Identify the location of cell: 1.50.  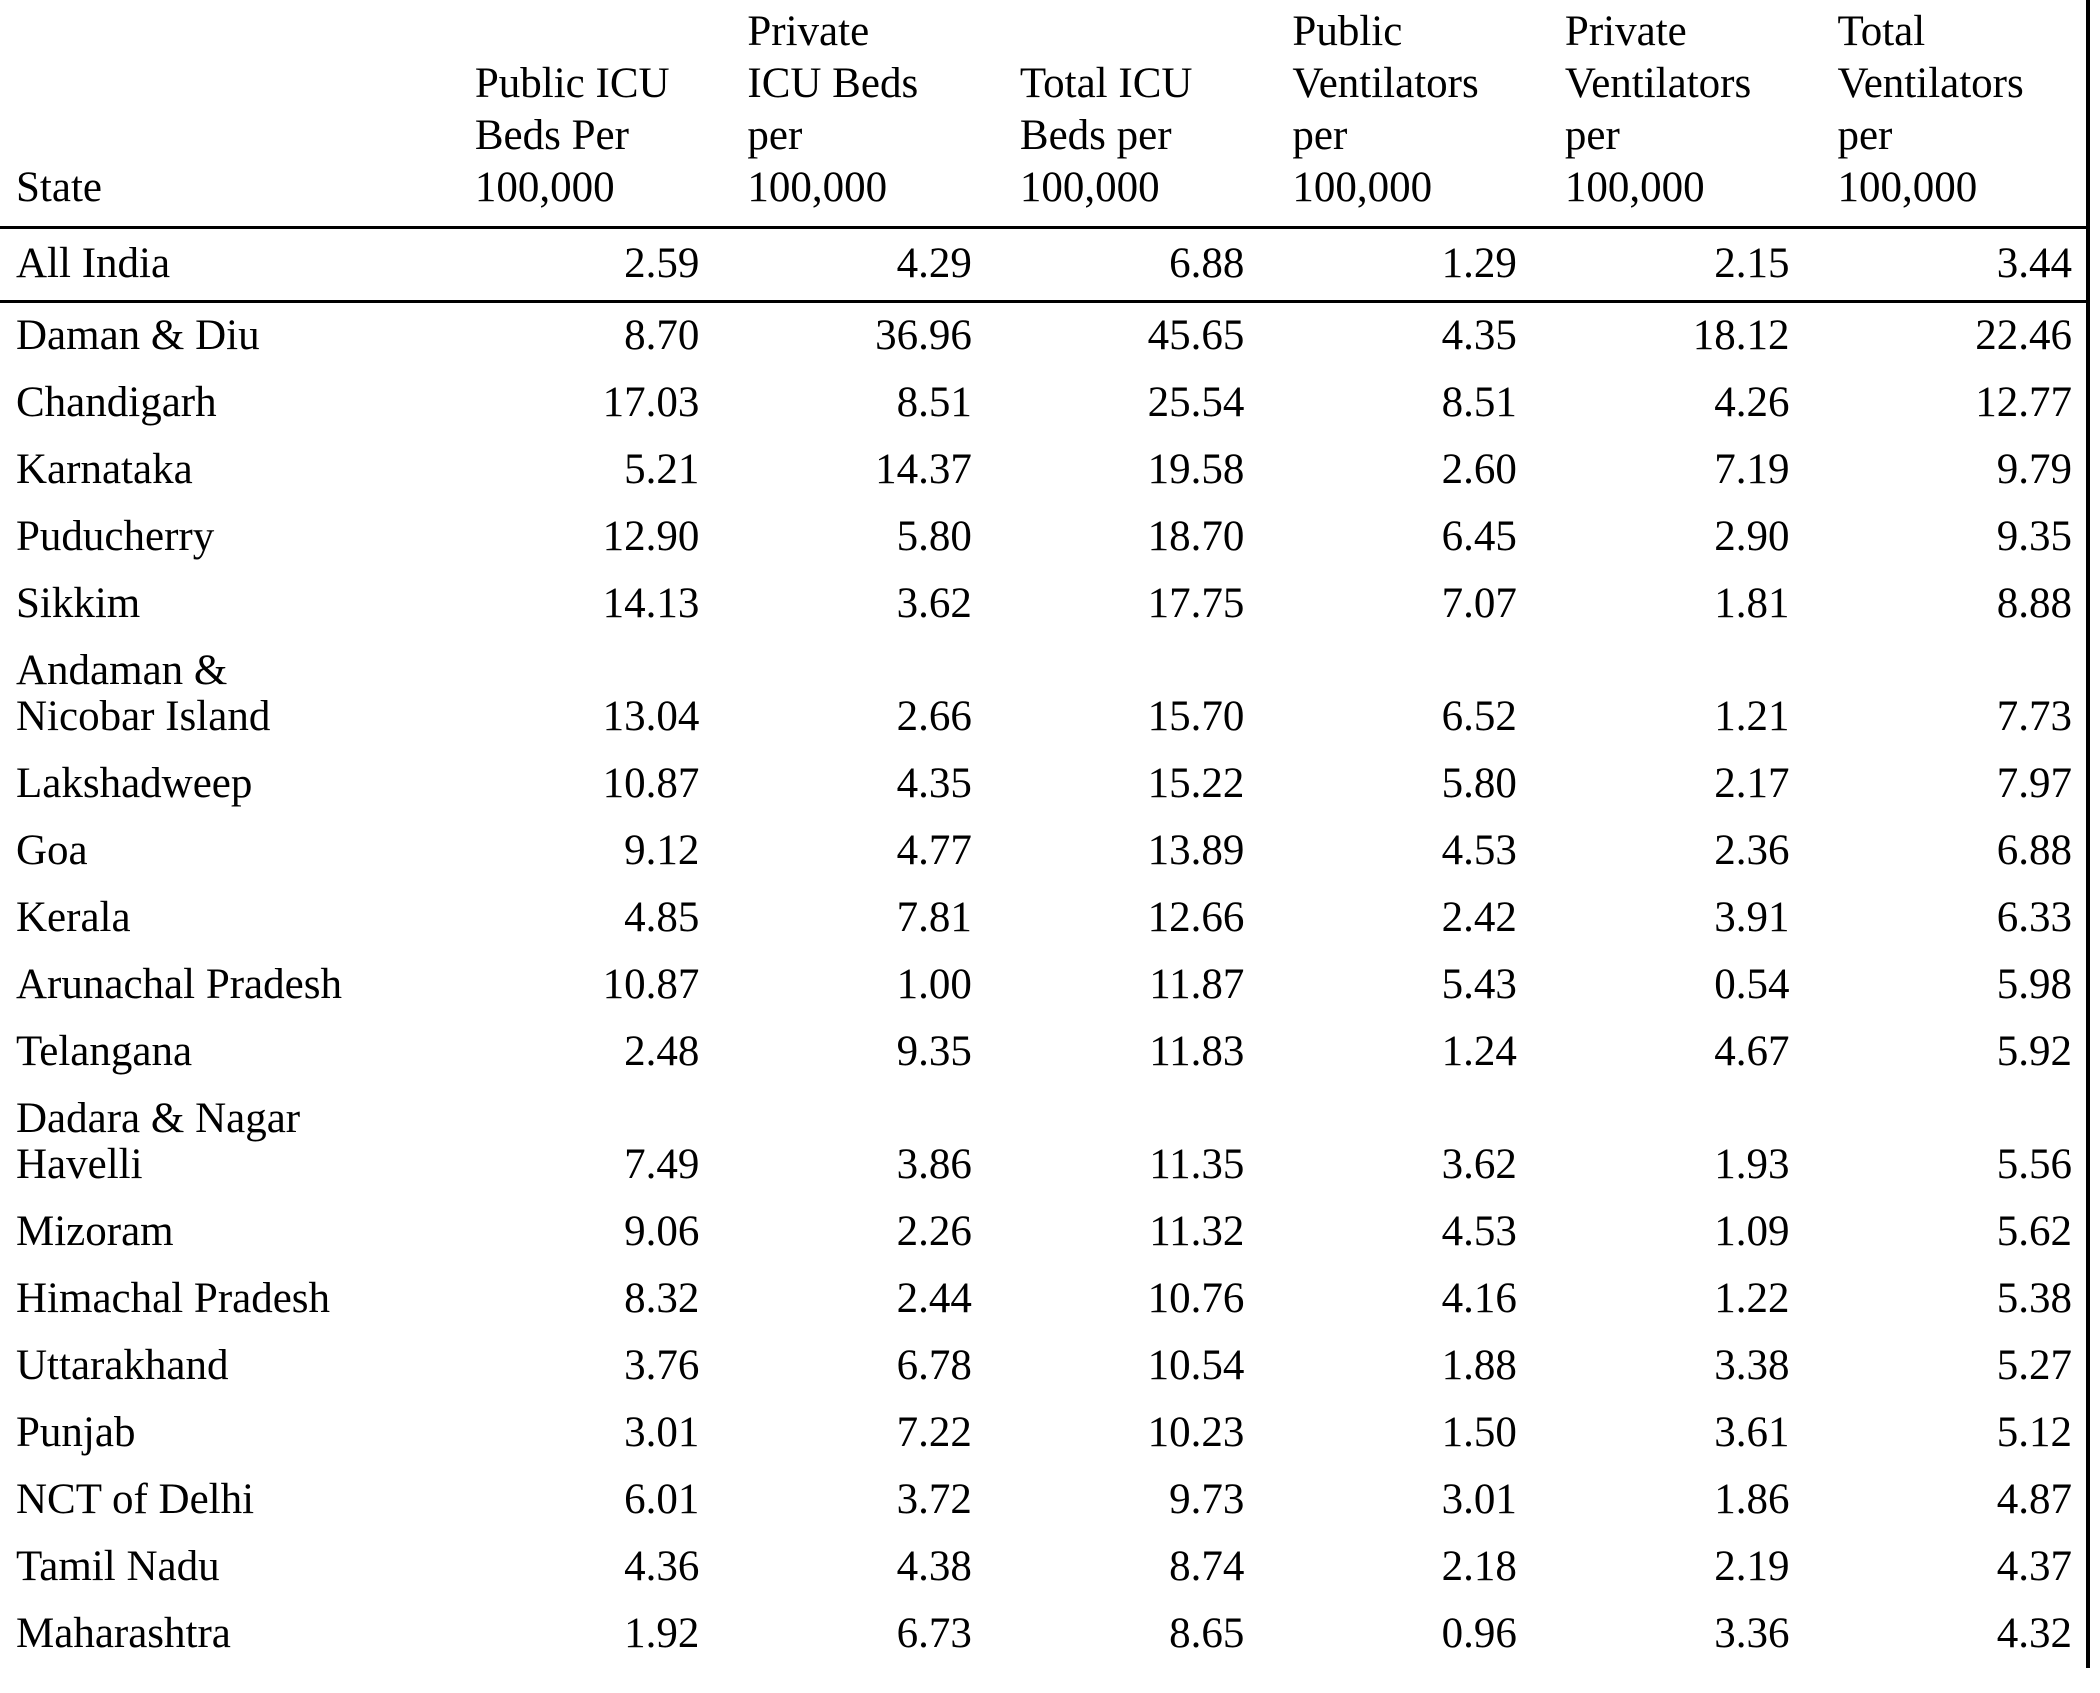
(1479, 1432).